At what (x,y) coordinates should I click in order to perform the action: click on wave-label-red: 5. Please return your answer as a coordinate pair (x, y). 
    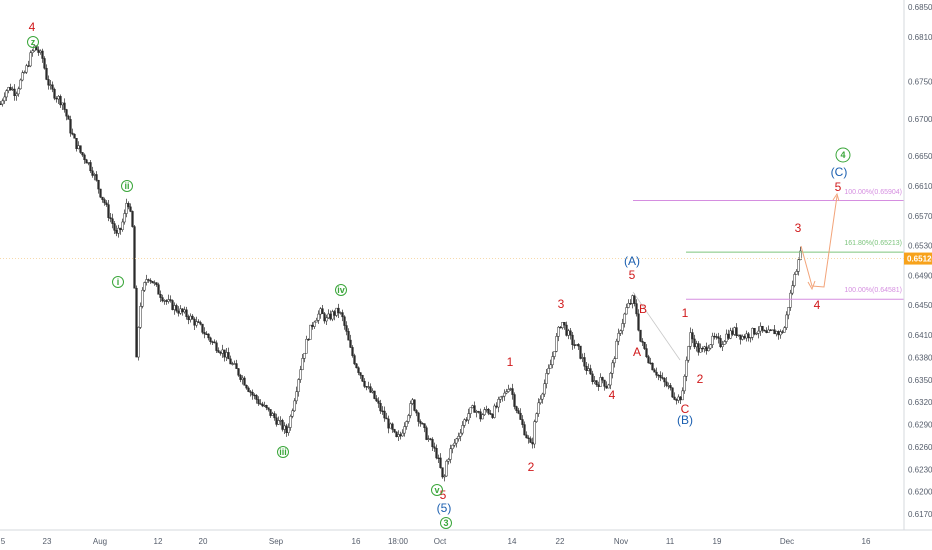
    Looking at the image, I should click on (443, 495).